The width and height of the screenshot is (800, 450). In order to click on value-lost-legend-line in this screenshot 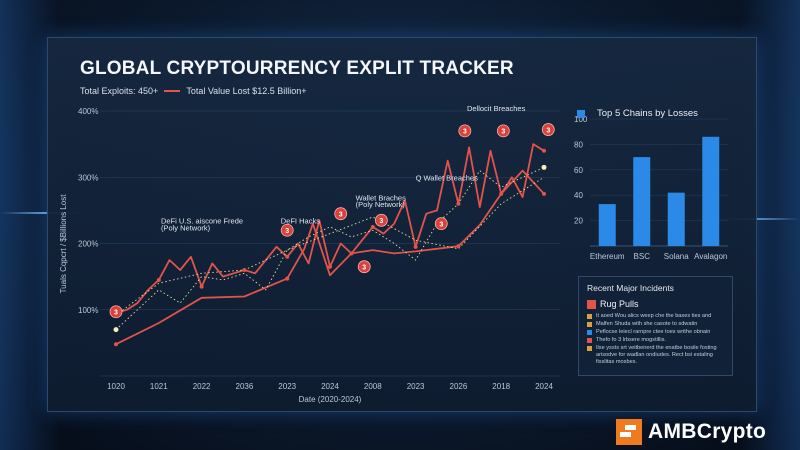, I will do `click(172, 91)`.